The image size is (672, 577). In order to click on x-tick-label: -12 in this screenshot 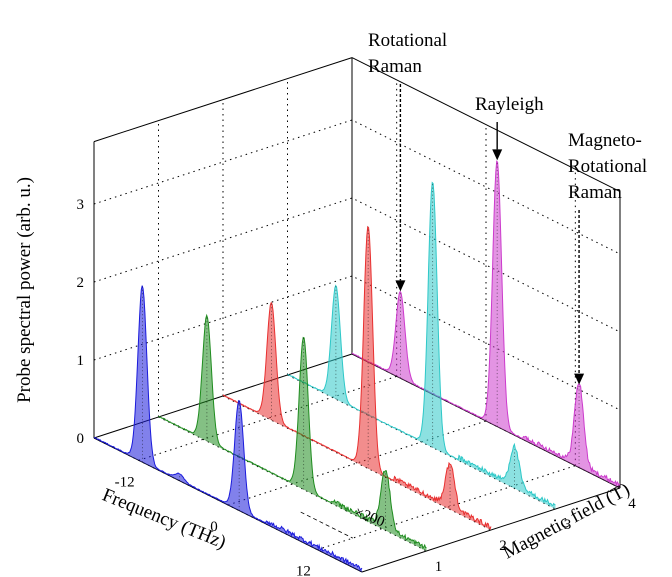, I will do `click(125, 482)`.